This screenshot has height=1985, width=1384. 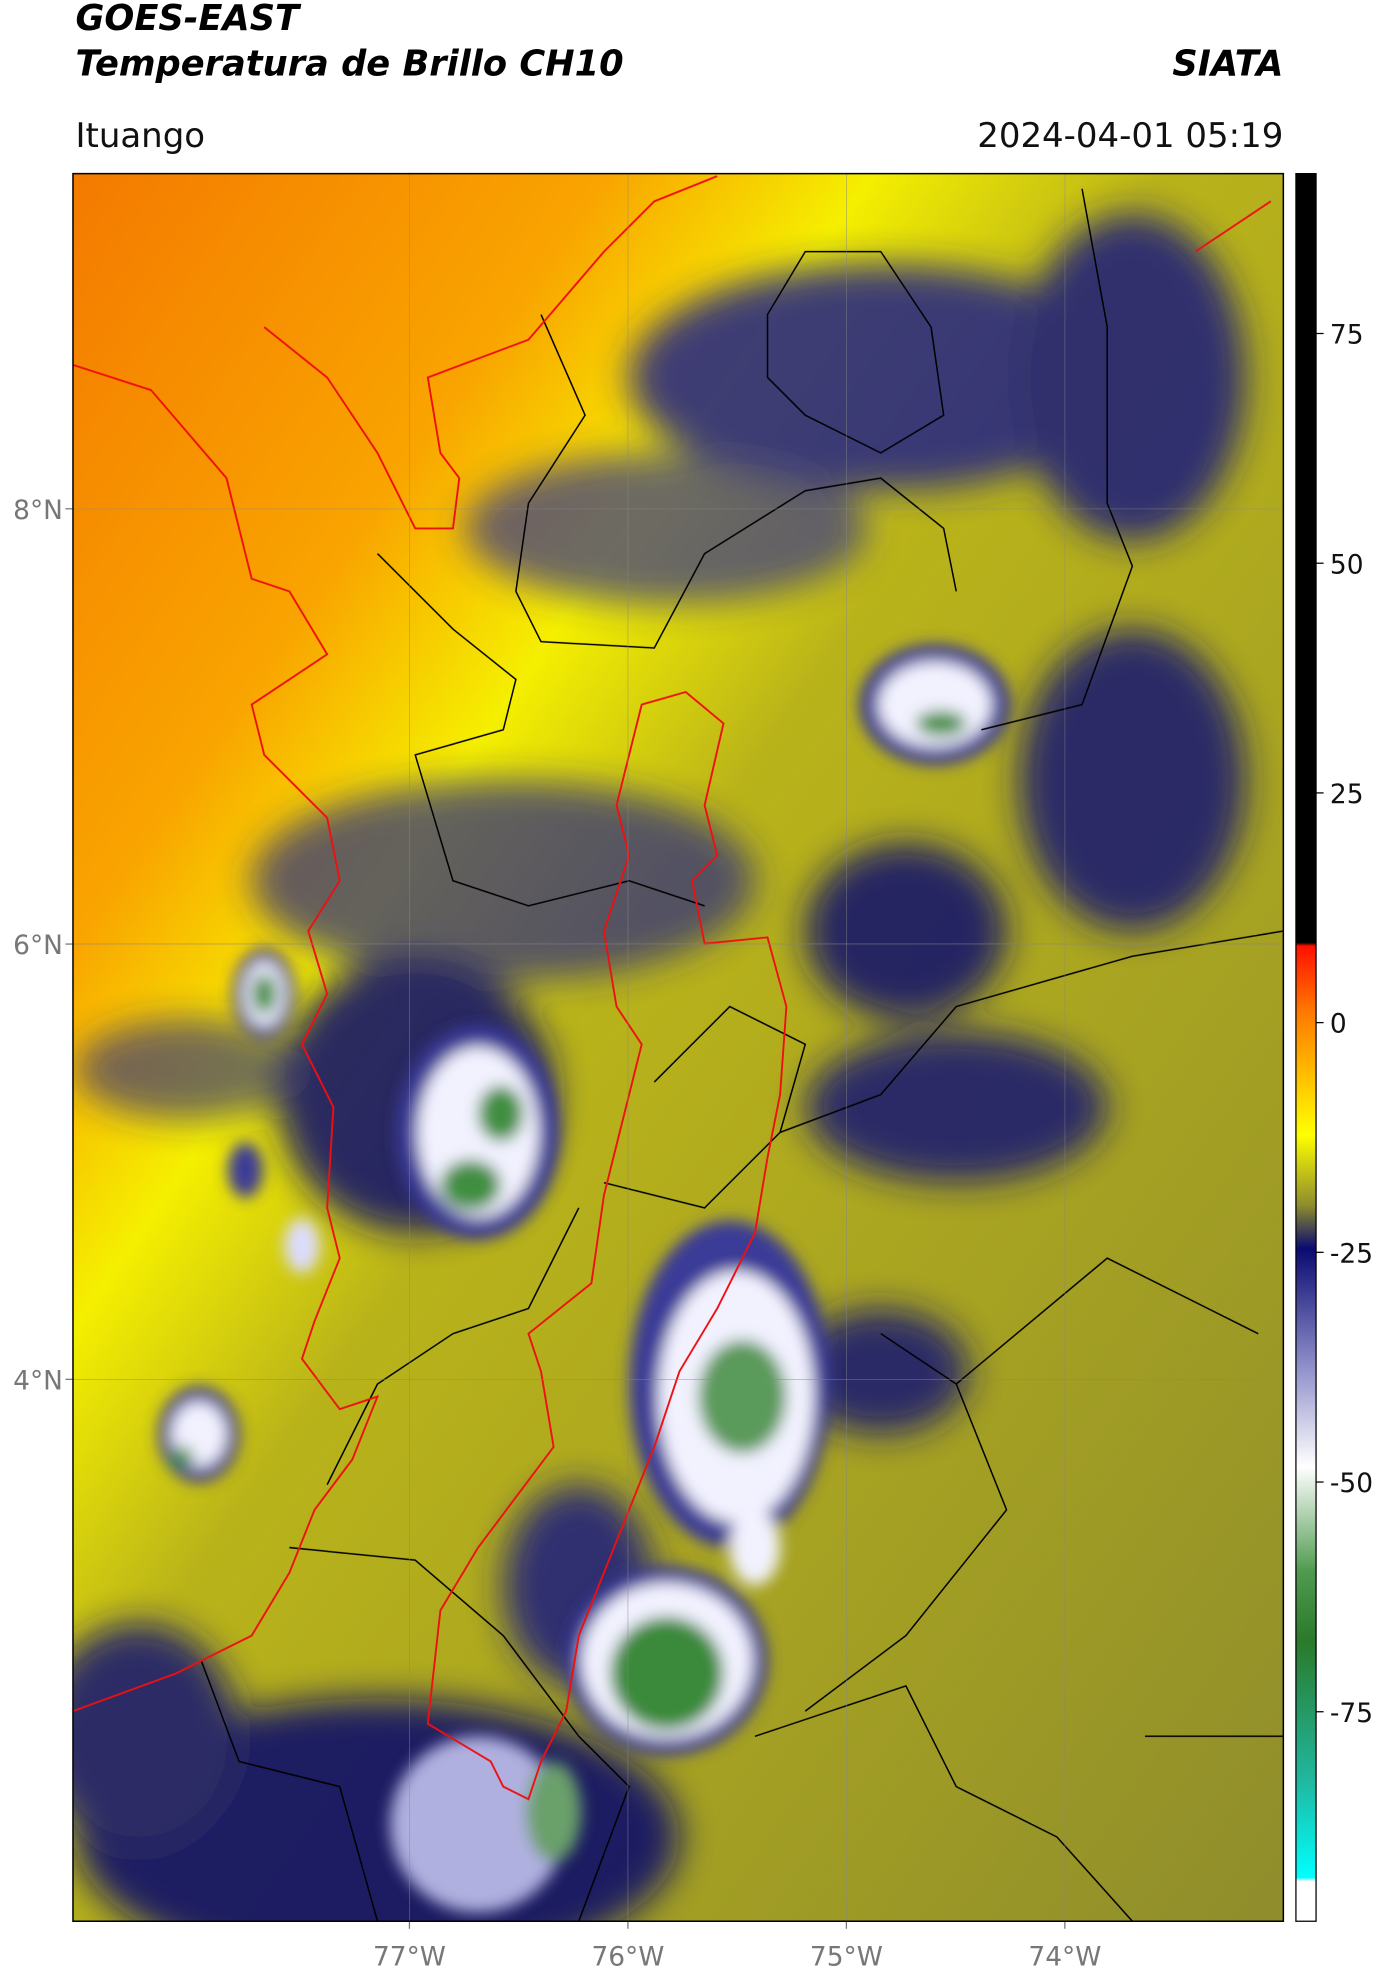 I want to click on colorbar-tick-label: -50, so click(x=1351, y=1483).